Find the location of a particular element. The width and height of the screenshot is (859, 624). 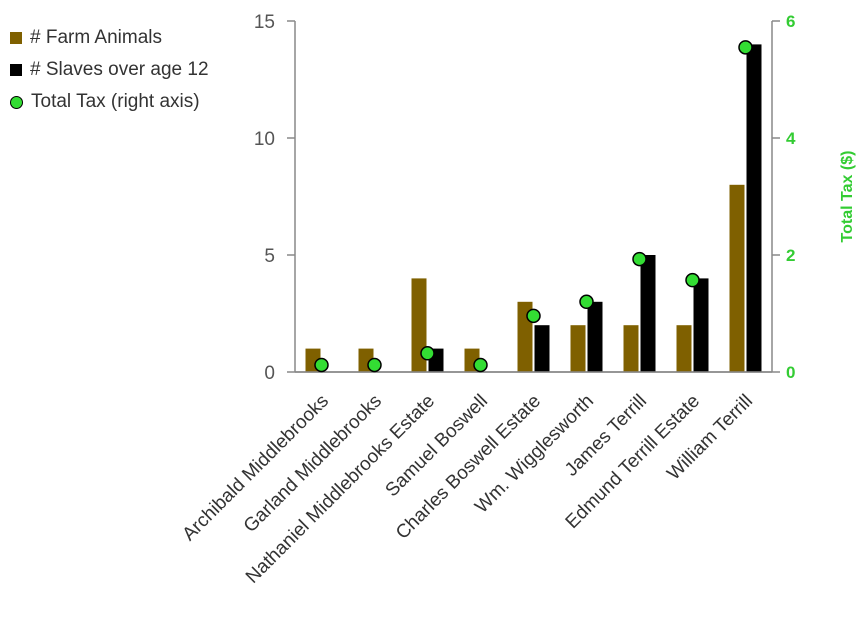

legend-label: Total Tax (right axis) is located at coordinates (115, 101).